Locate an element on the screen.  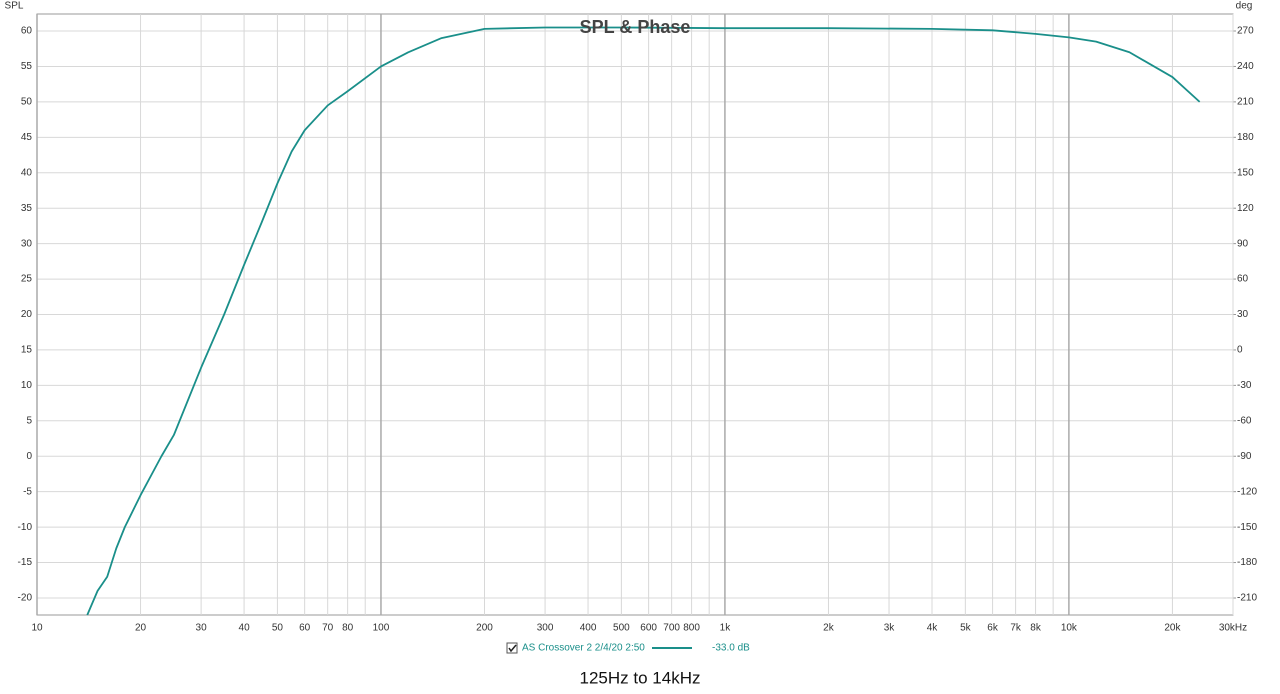
x-tick-label: 4k is located at coordinates (933, 628).